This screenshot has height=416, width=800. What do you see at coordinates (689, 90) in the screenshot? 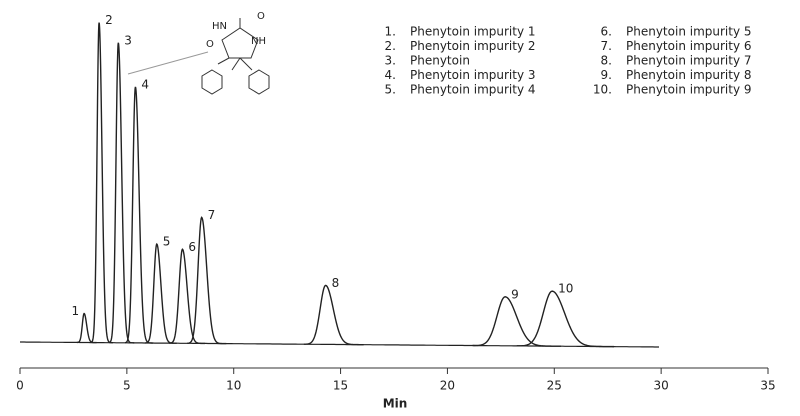
I see `legend-name: Phenytoin impurity 9` at bounding box center [689, 90].